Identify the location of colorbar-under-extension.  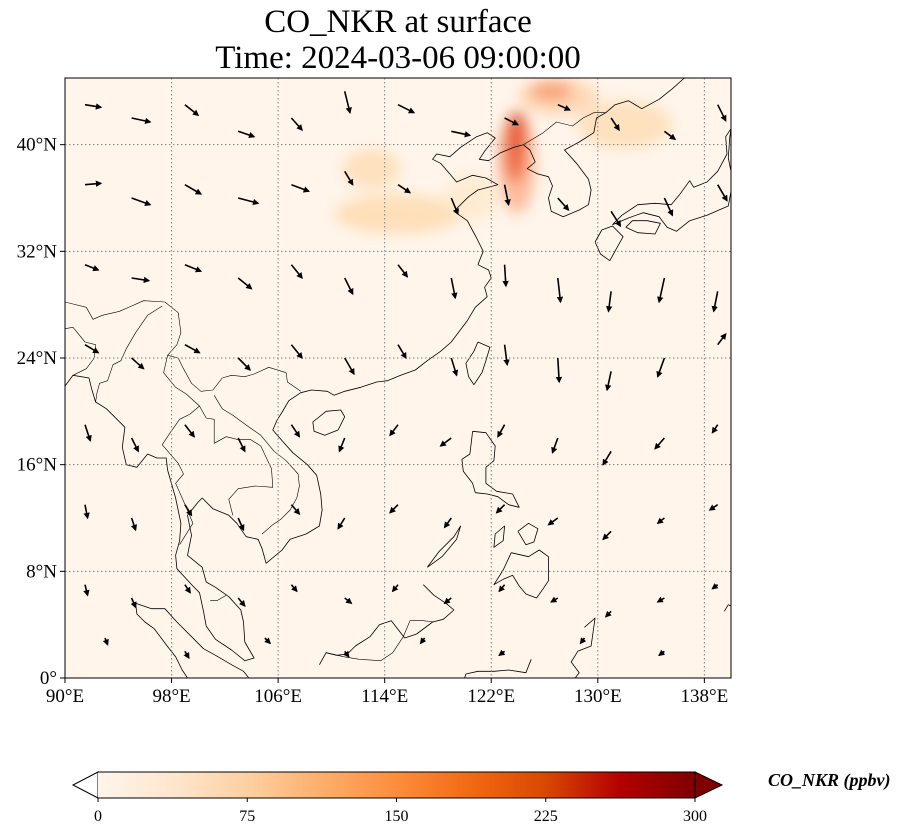
(85, 785).